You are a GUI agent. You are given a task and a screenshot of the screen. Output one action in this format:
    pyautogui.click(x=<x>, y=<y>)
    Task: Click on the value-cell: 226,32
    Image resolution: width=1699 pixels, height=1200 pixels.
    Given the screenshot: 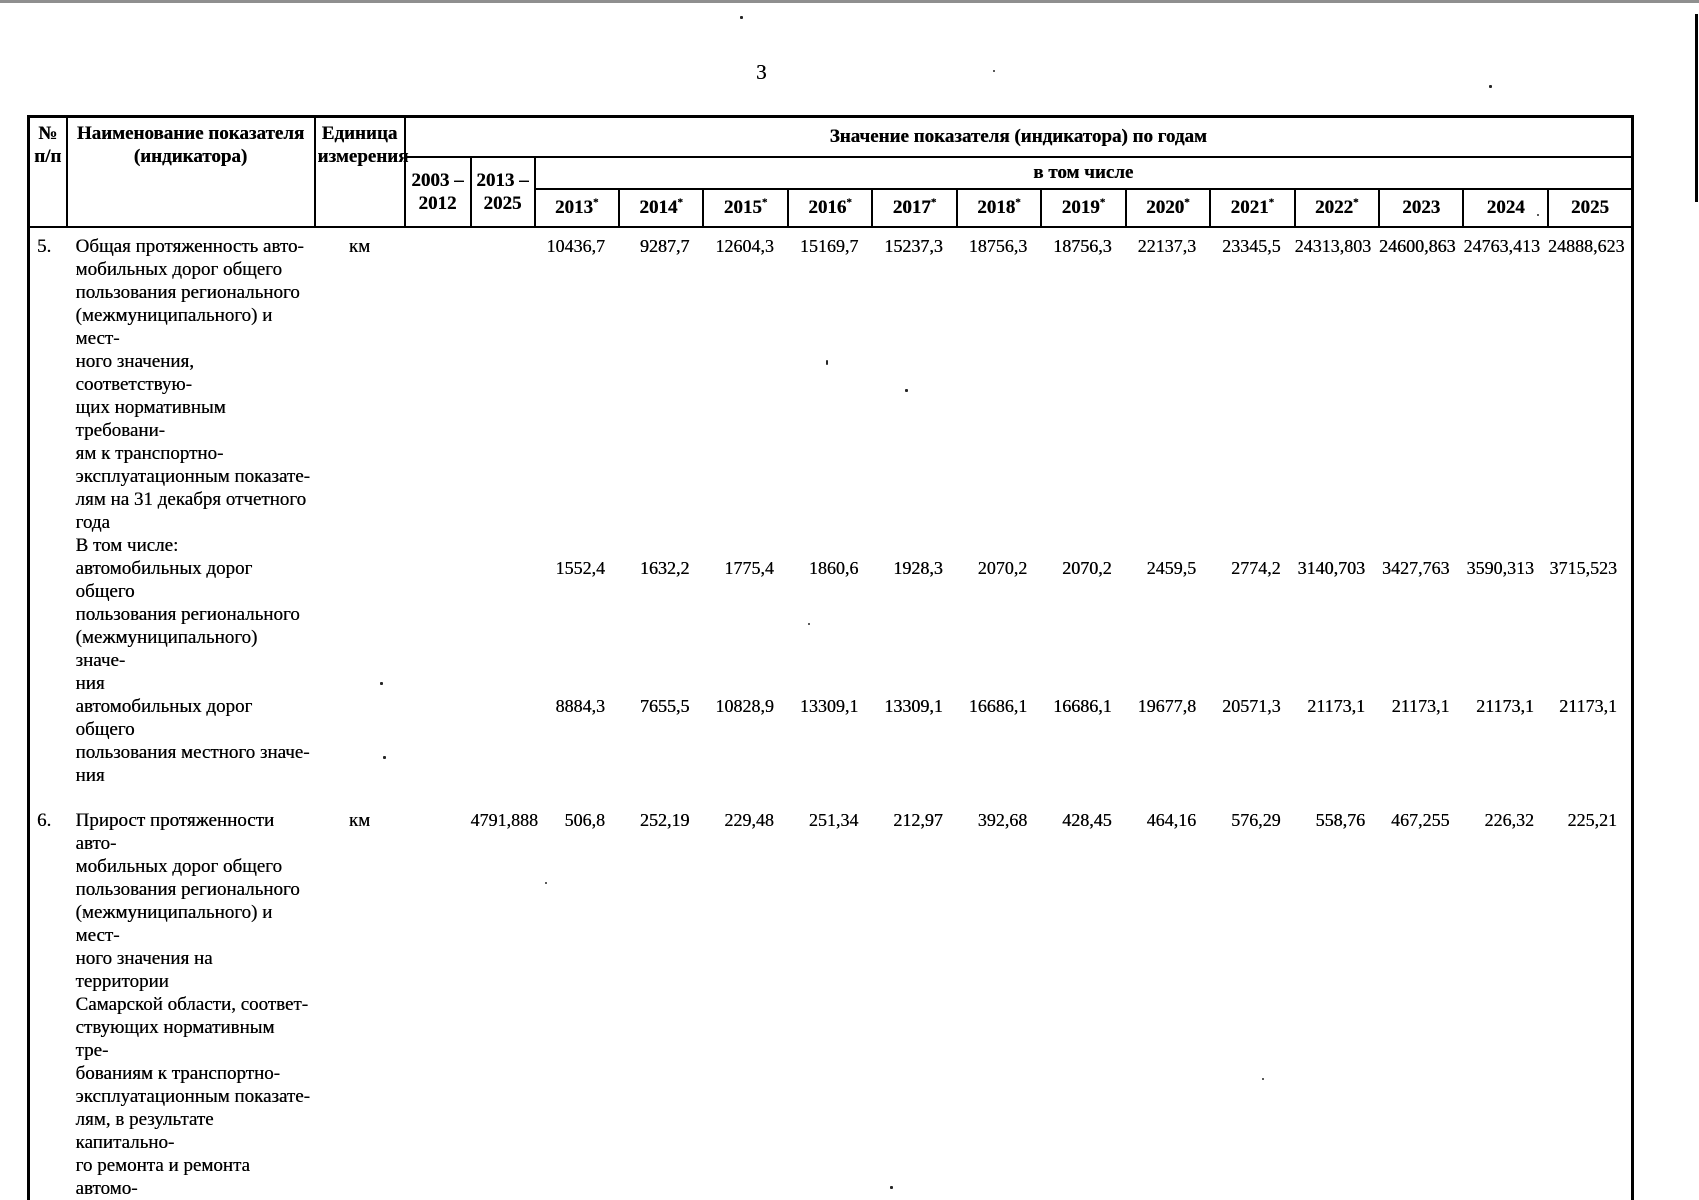 What is the action you would take?
    pyautogui.click(x=1509, y=819)
    